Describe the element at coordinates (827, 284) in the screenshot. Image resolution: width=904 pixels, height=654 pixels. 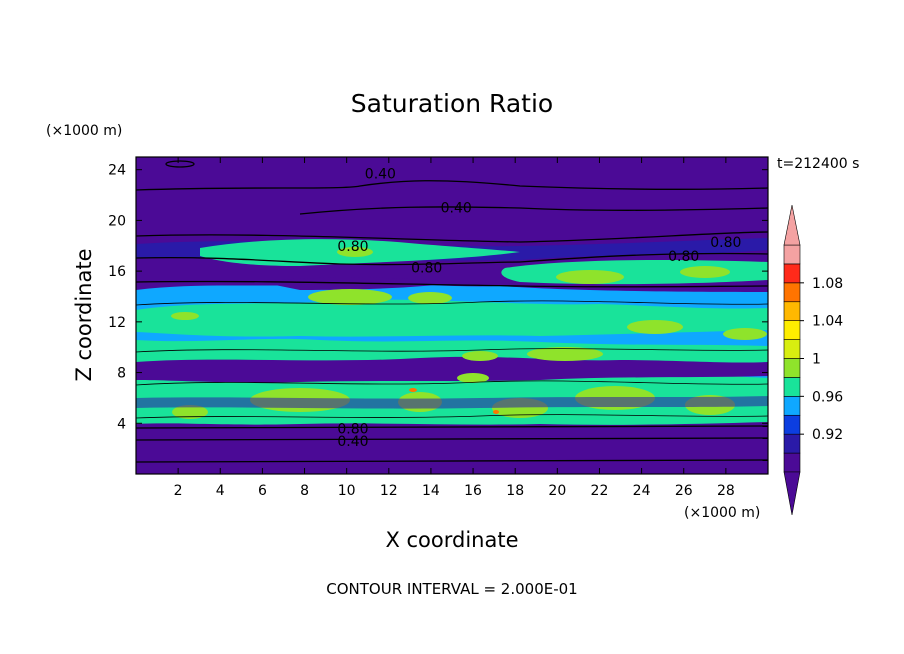
I see `colorbar-label: 1.08` at that location.